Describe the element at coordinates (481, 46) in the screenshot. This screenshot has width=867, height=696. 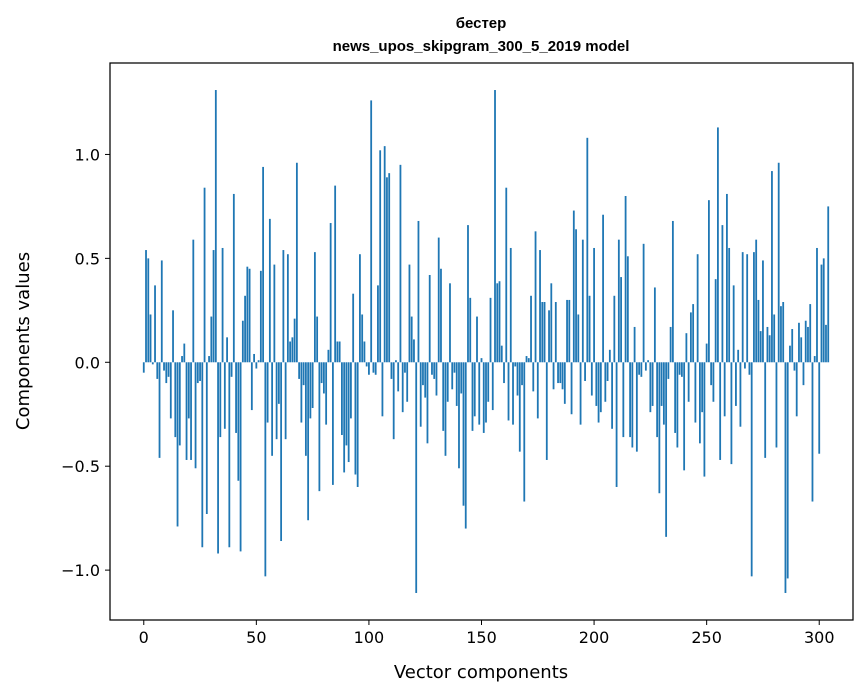
I see `chart-subtitle: news_upos_skipgram_300_5_2019 model` at that location.